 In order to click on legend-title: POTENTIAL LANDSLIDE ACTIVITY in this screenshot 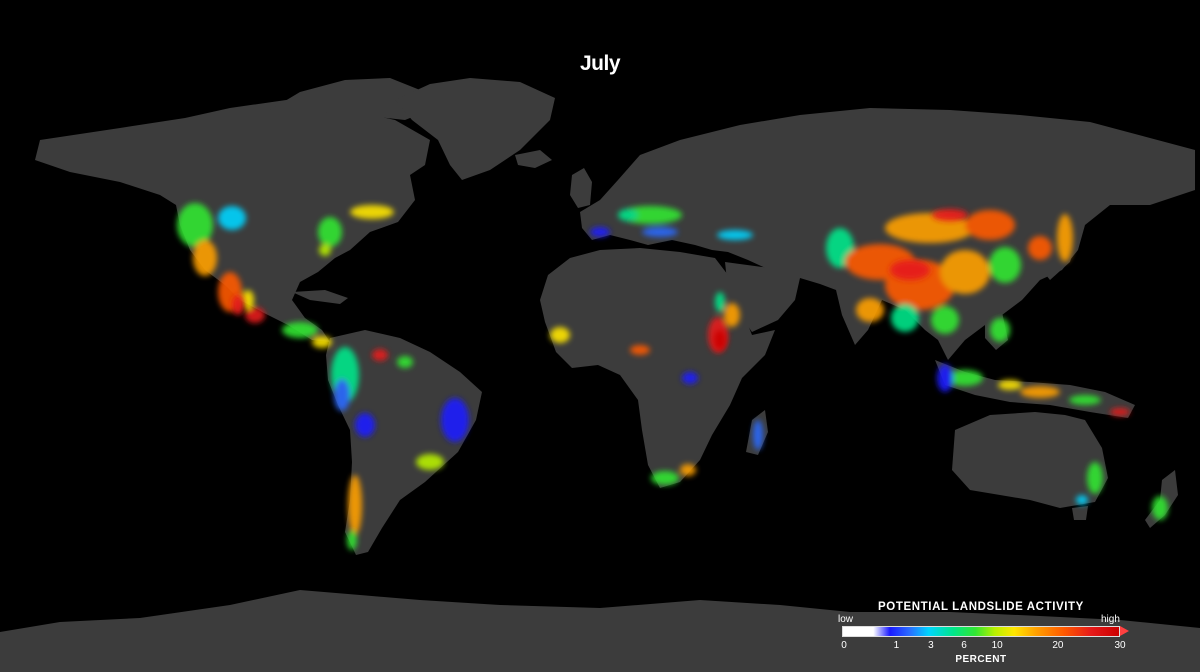, I will do `click(981, 607)`.